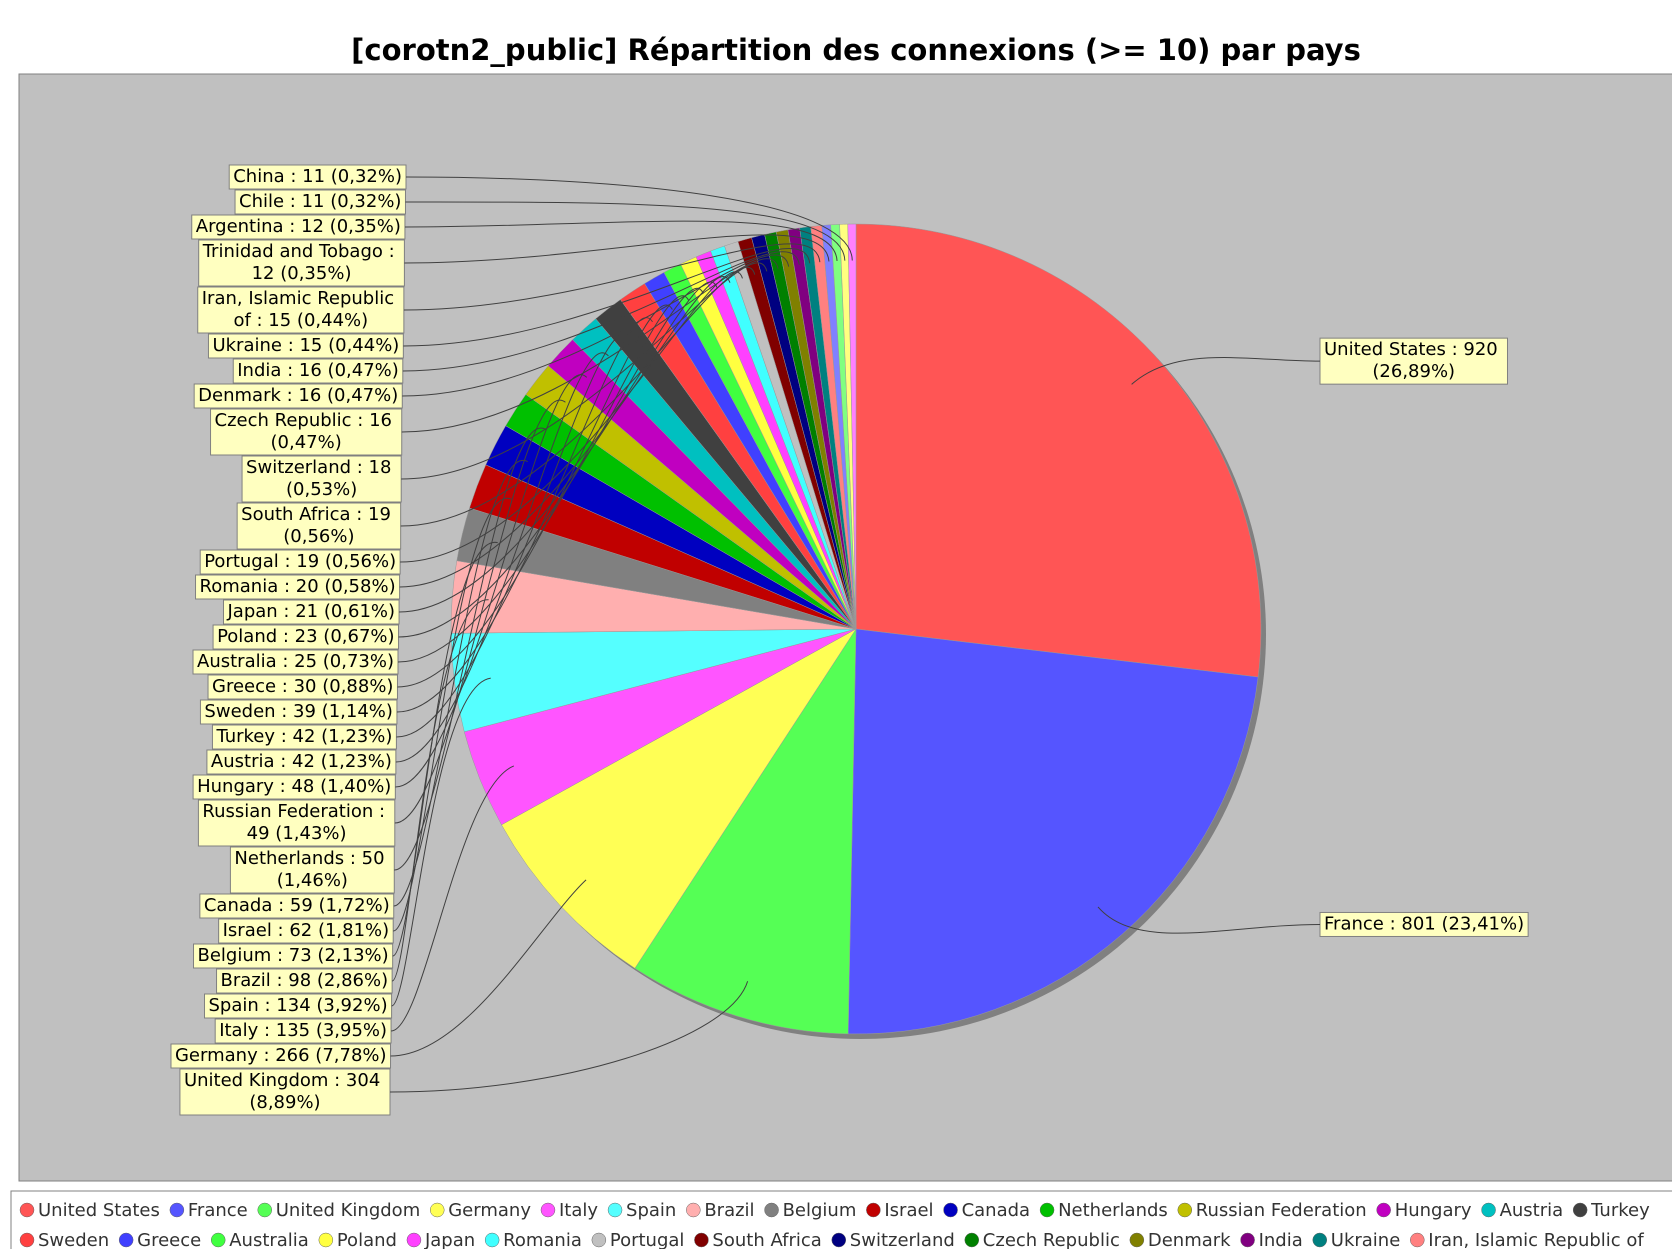 This screenshot has width=1672, height=1249. Describe the element at coordinates (1424, 1210) in the screenshot. I see `legend-item: Hungary` at that location.